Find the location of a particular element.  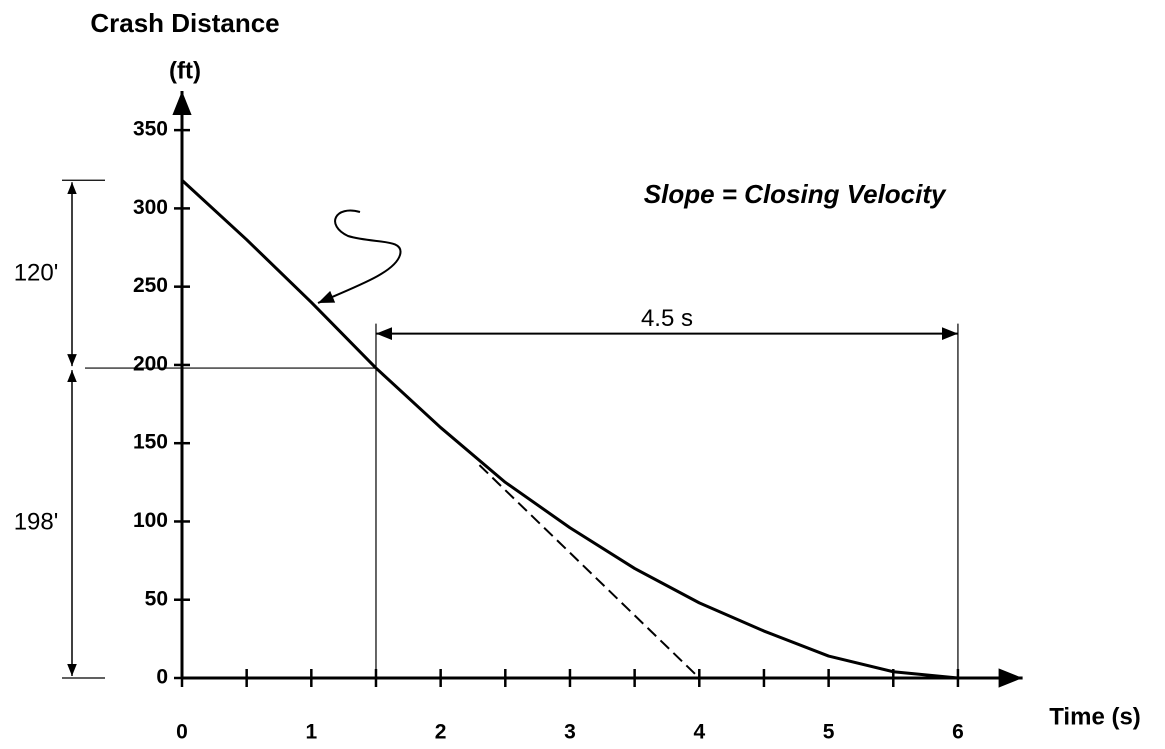

y-tick-label: 300 is located at coordinates (150, 207).